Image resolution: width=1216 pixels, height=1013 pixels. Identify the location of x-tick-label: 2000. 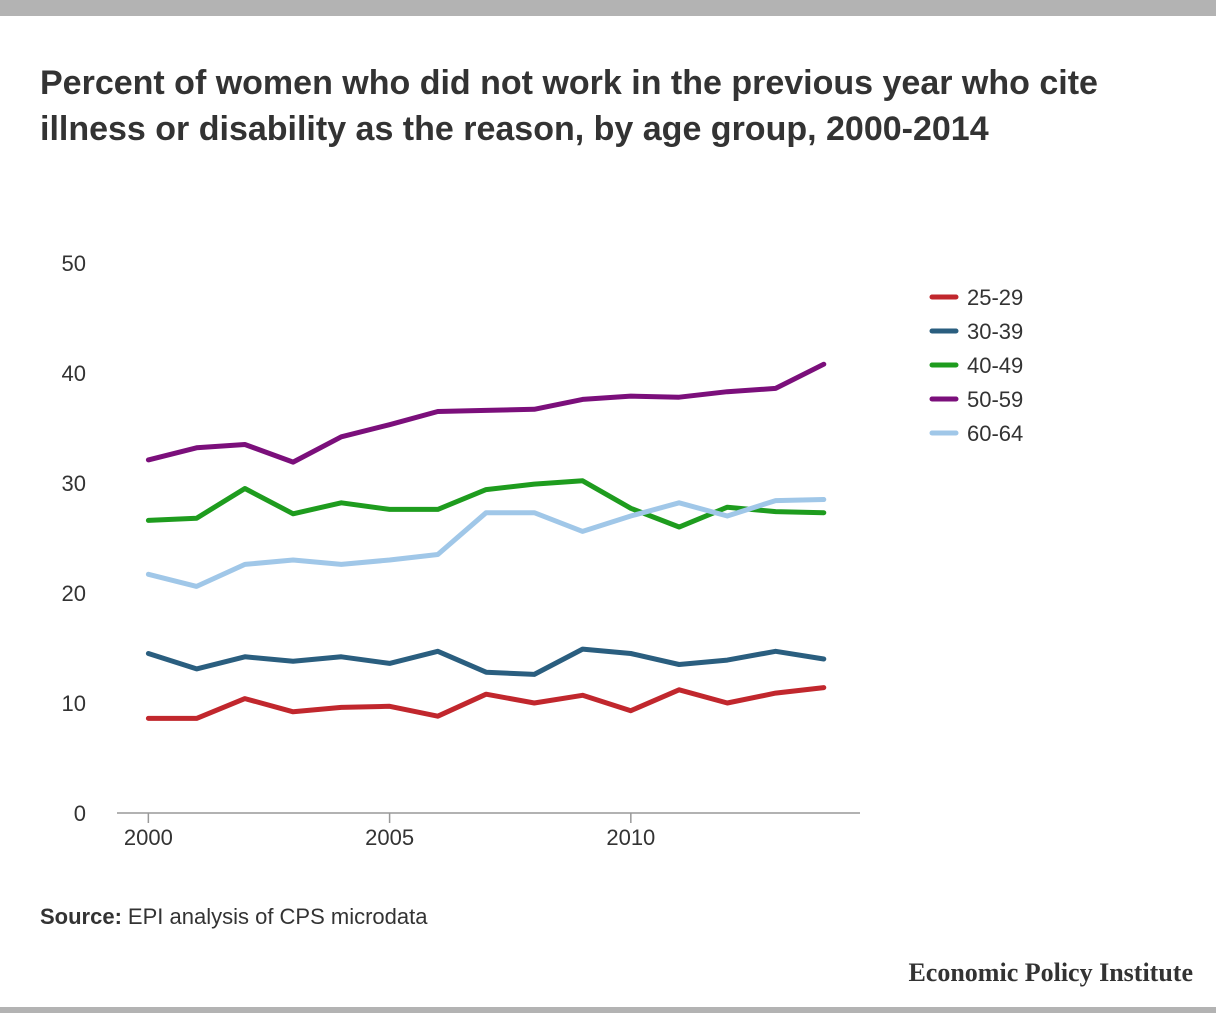
(148, 837).